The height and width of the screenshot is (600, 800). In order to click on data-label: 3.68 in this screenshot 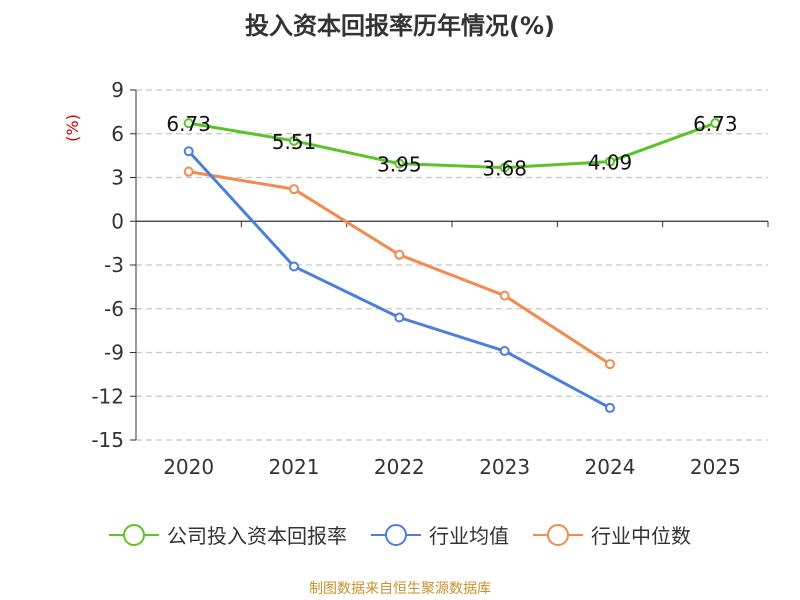, I will do `click(504, 169)`.